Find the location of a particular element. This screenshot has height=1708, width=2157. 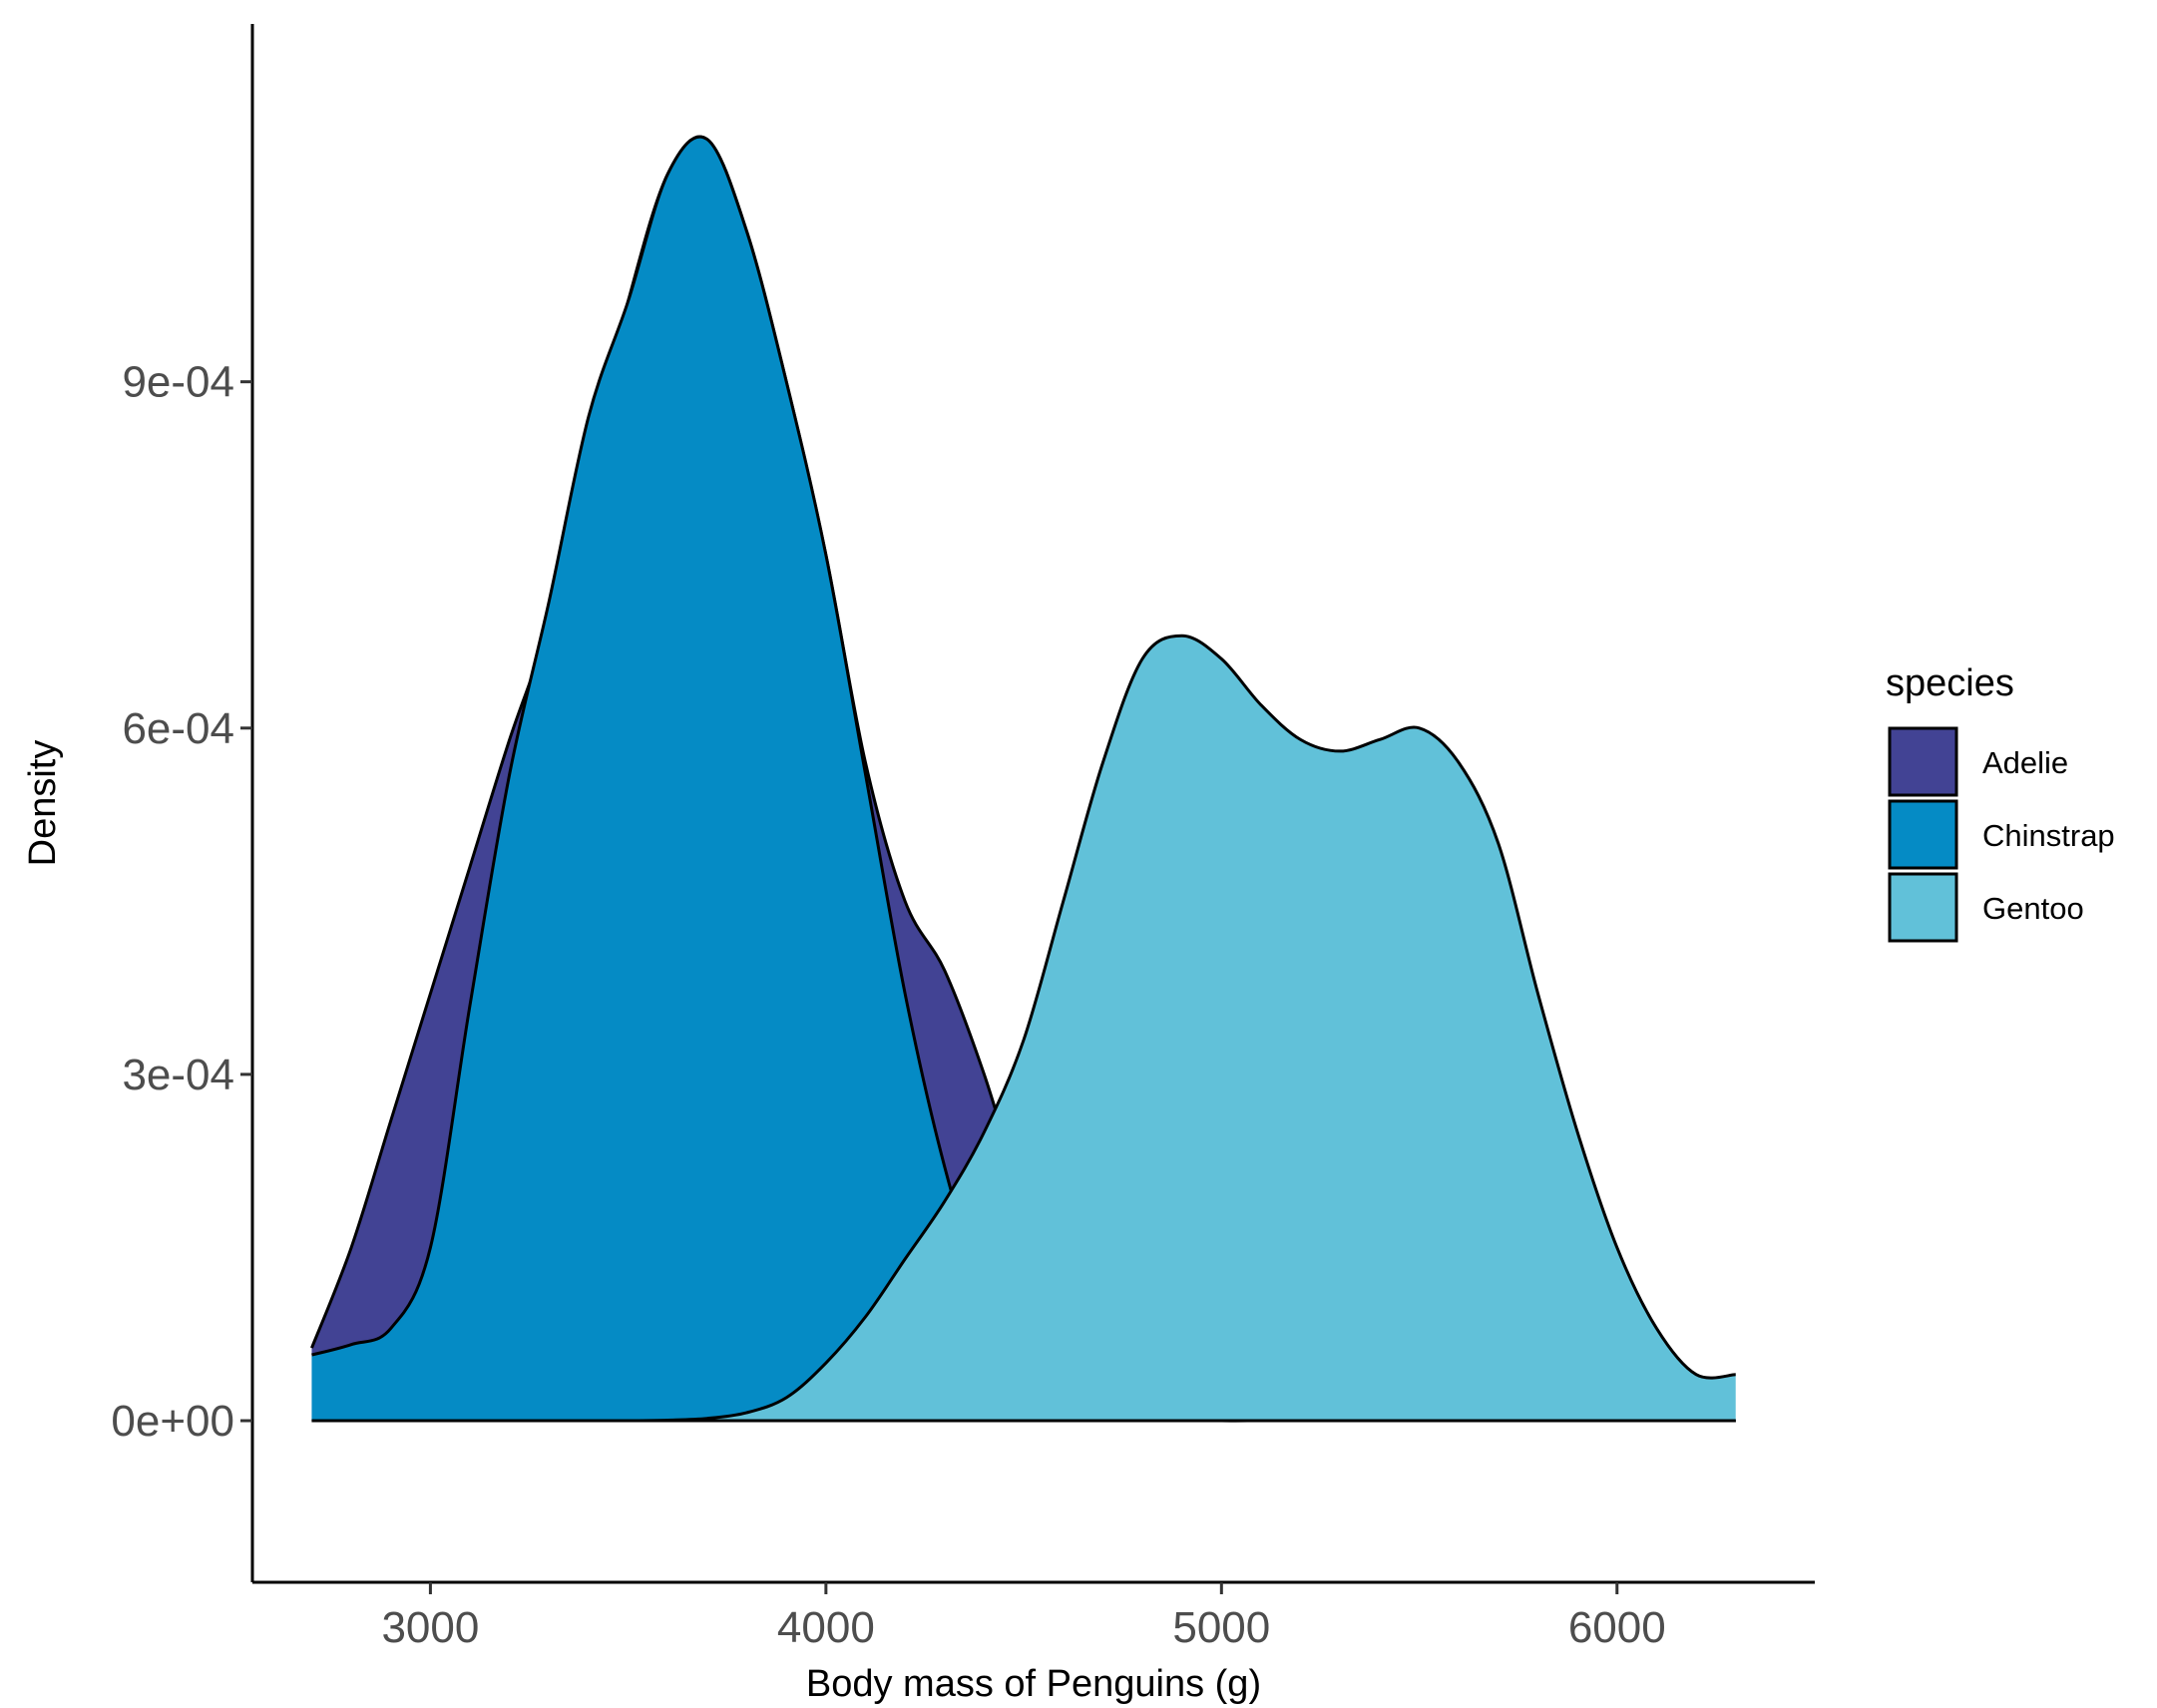

legend-label-chinstrap: Chinstrap is located at coordinates (2048, 835).